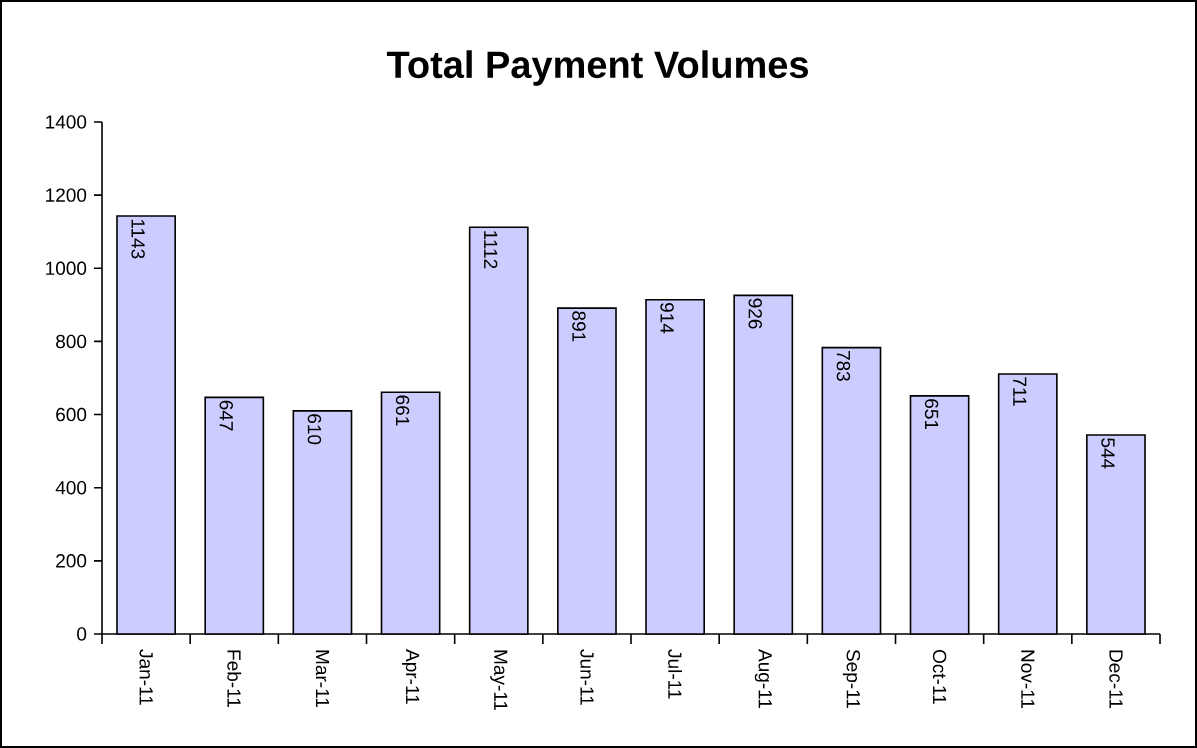 The width and height of the screenshot is (1197, 748). What do you see at coordinates (71, 414) in the screenshot?
I see `y-tick-label: 600` at bounding box center [71, 414].